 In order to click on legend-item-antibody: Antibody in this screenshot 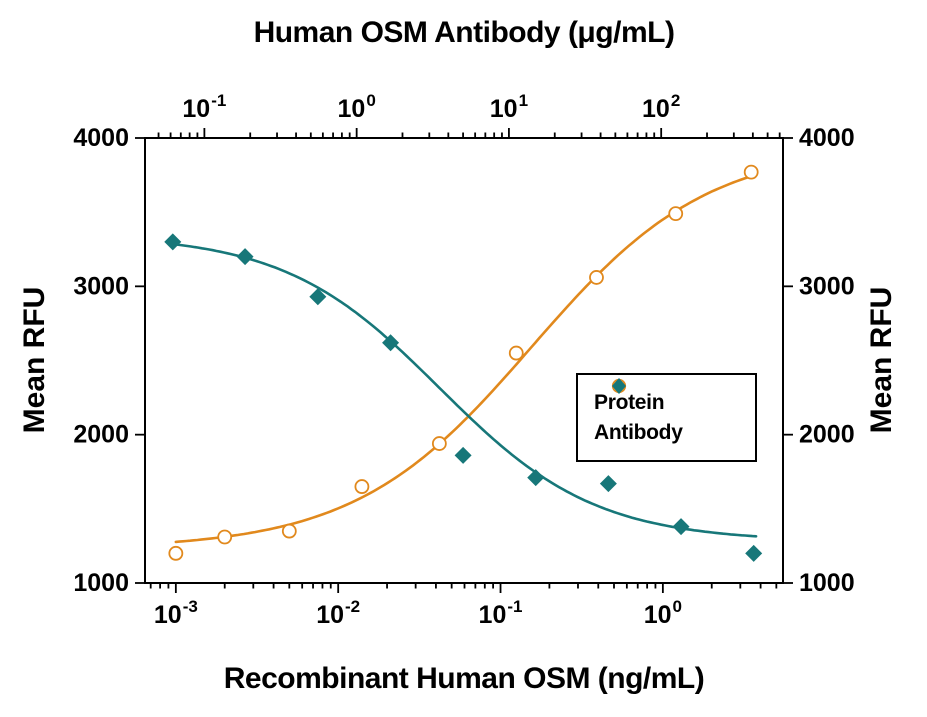, I will do `click(666, 411)`.